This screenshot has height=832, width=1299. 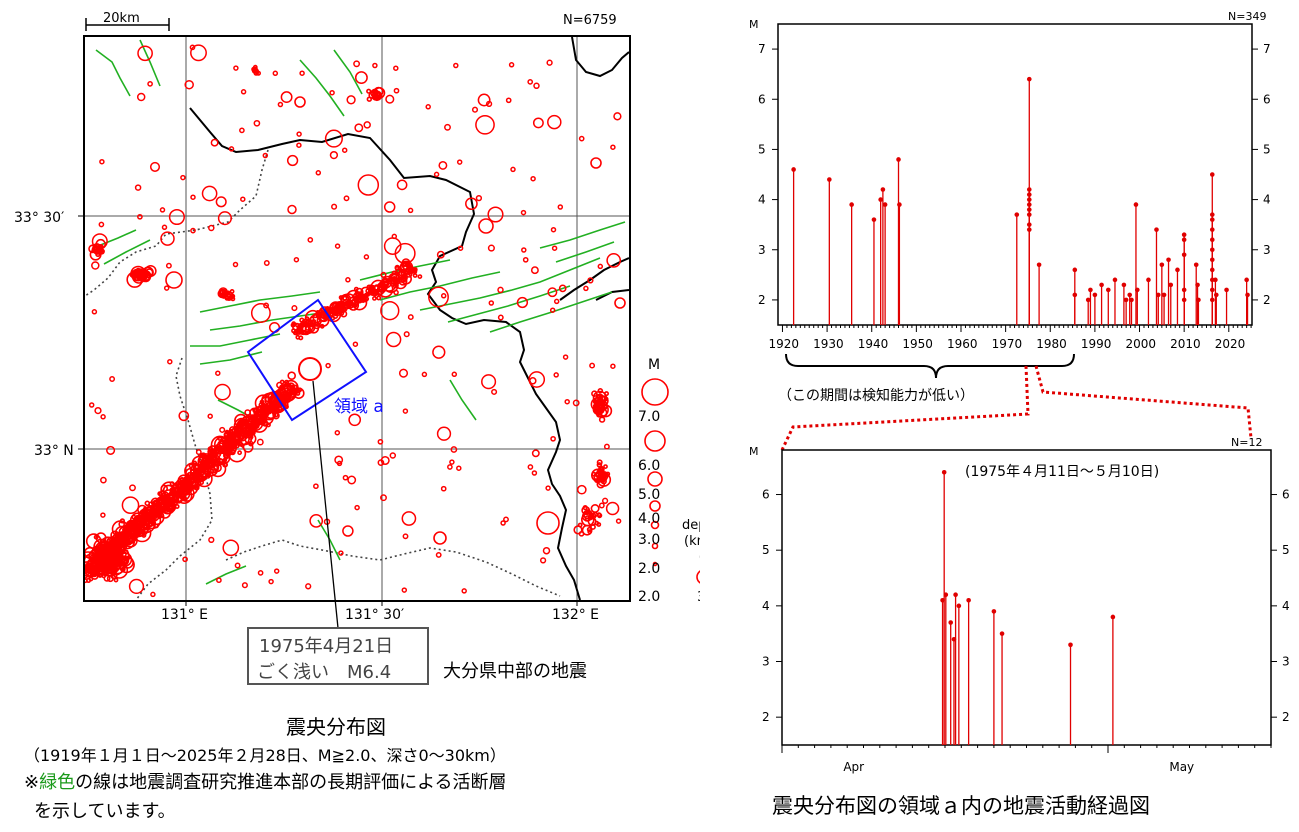 What do you see at coordinates (1096, 344) in the screenshot?
I see `top-chart-xtick-label: 1990` at bounding box center [1096, 344].